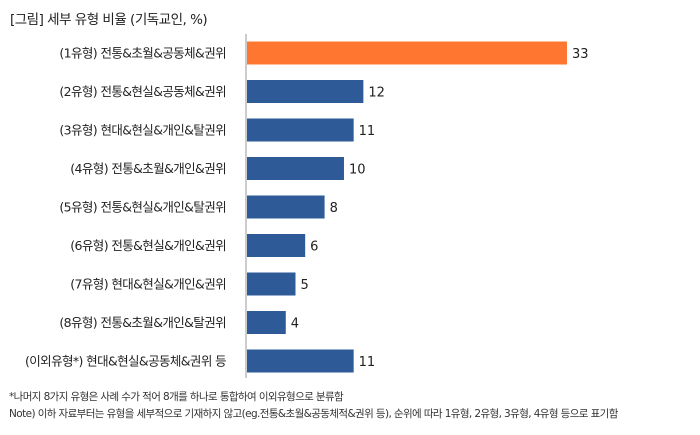 The image size is (700, 435). Describe the element at coordinates (142, 53) in the screenshot. I see `category-label: (1유형) 전통&초월&공동체&권위` at that location.